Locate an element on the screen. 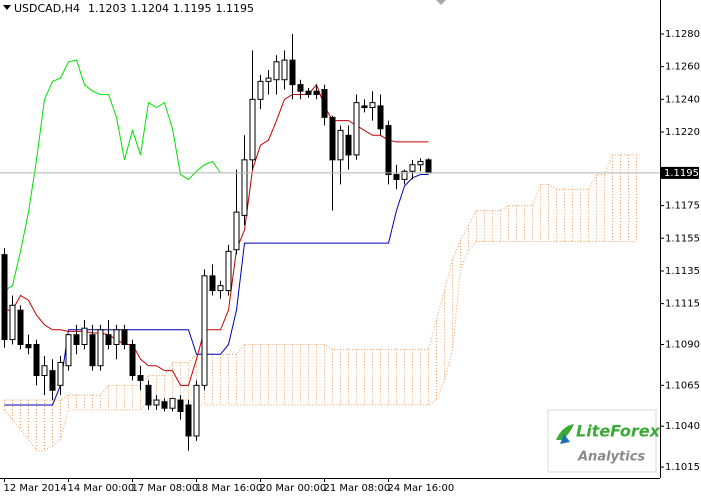  y-tick-label: 1.1135 is located at coordinates (682, 271).